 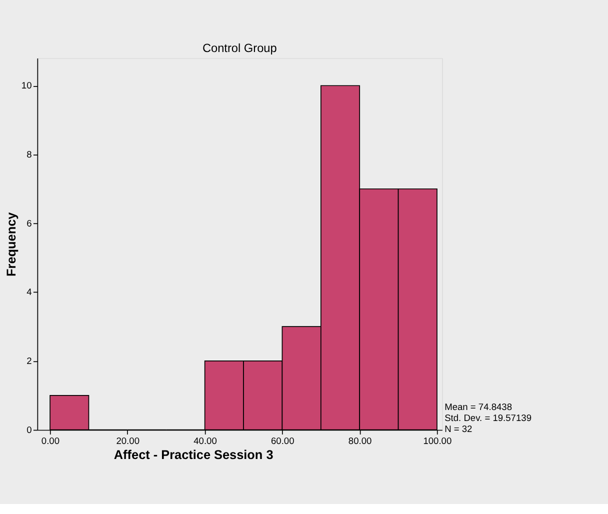 I want to click on y-tick-label: 0, so click(x=29, y=429).